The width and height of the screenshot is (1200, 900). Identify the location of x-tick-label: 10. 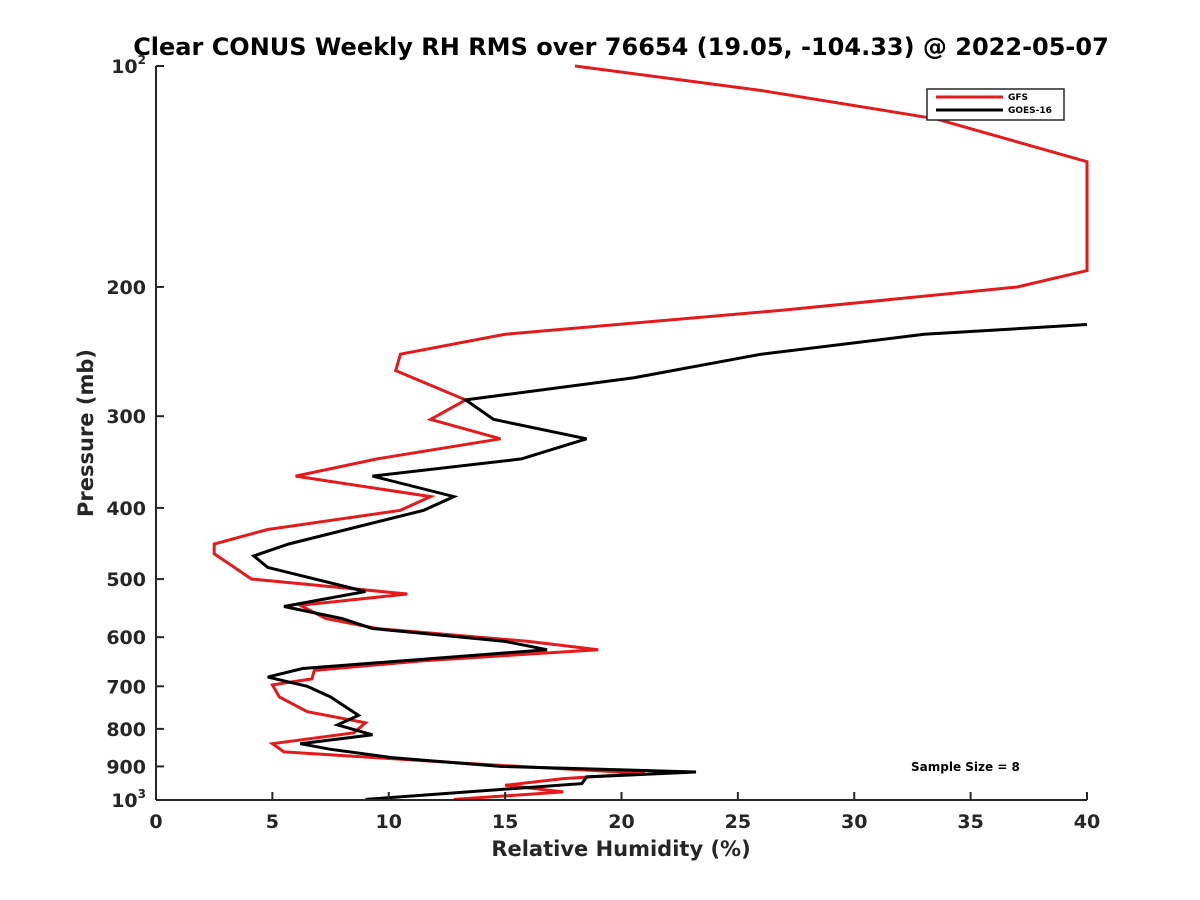
(389, 822).